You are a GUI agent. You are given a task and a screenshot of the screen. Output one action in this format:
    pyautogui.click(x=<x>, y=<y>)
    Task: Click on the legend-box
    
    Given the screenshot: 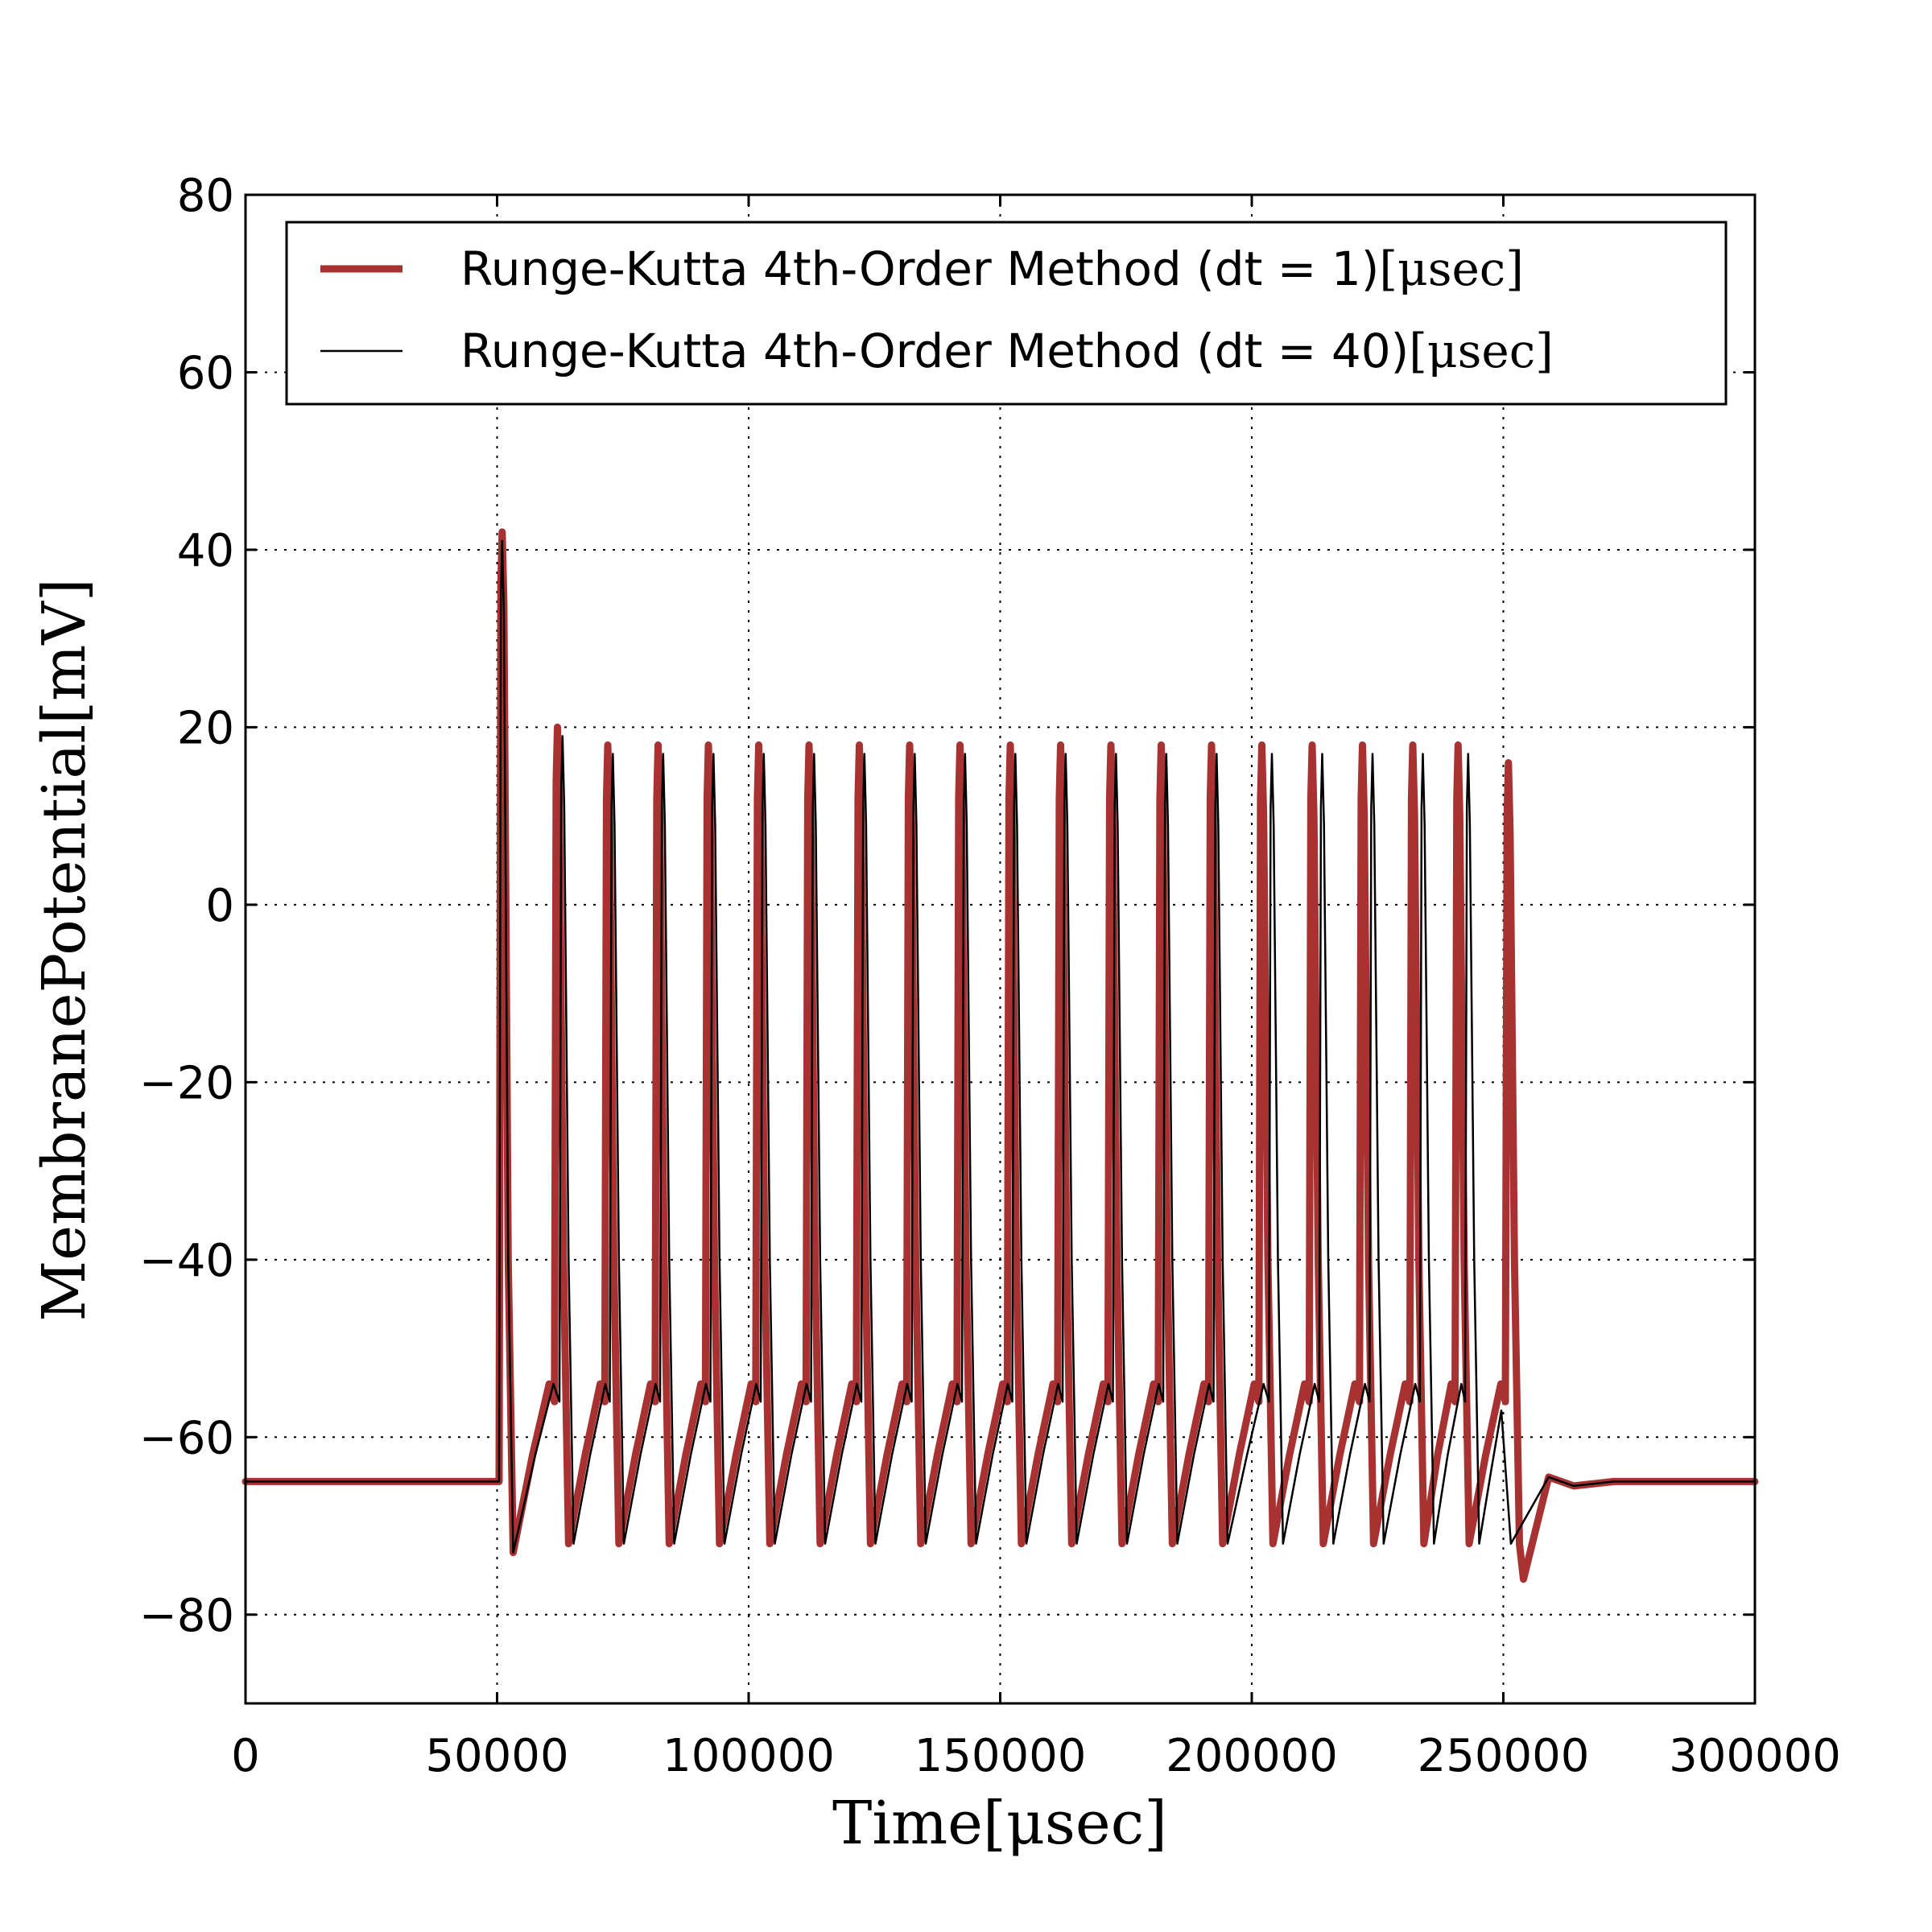 What is the action you would take?
    pyautogui.click(x=1007, y=313)
    